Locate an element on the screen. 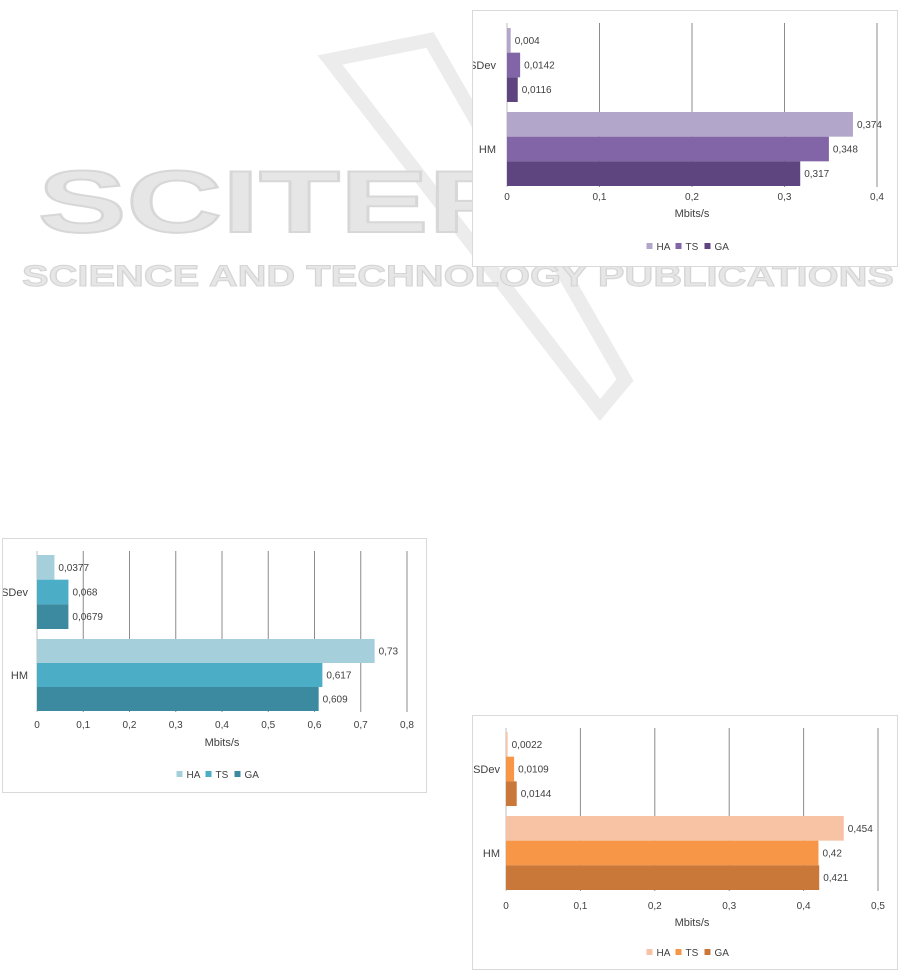 This screenshot has height=974, width=916. data-label: 0,068 is located at coordinates (84, 593).